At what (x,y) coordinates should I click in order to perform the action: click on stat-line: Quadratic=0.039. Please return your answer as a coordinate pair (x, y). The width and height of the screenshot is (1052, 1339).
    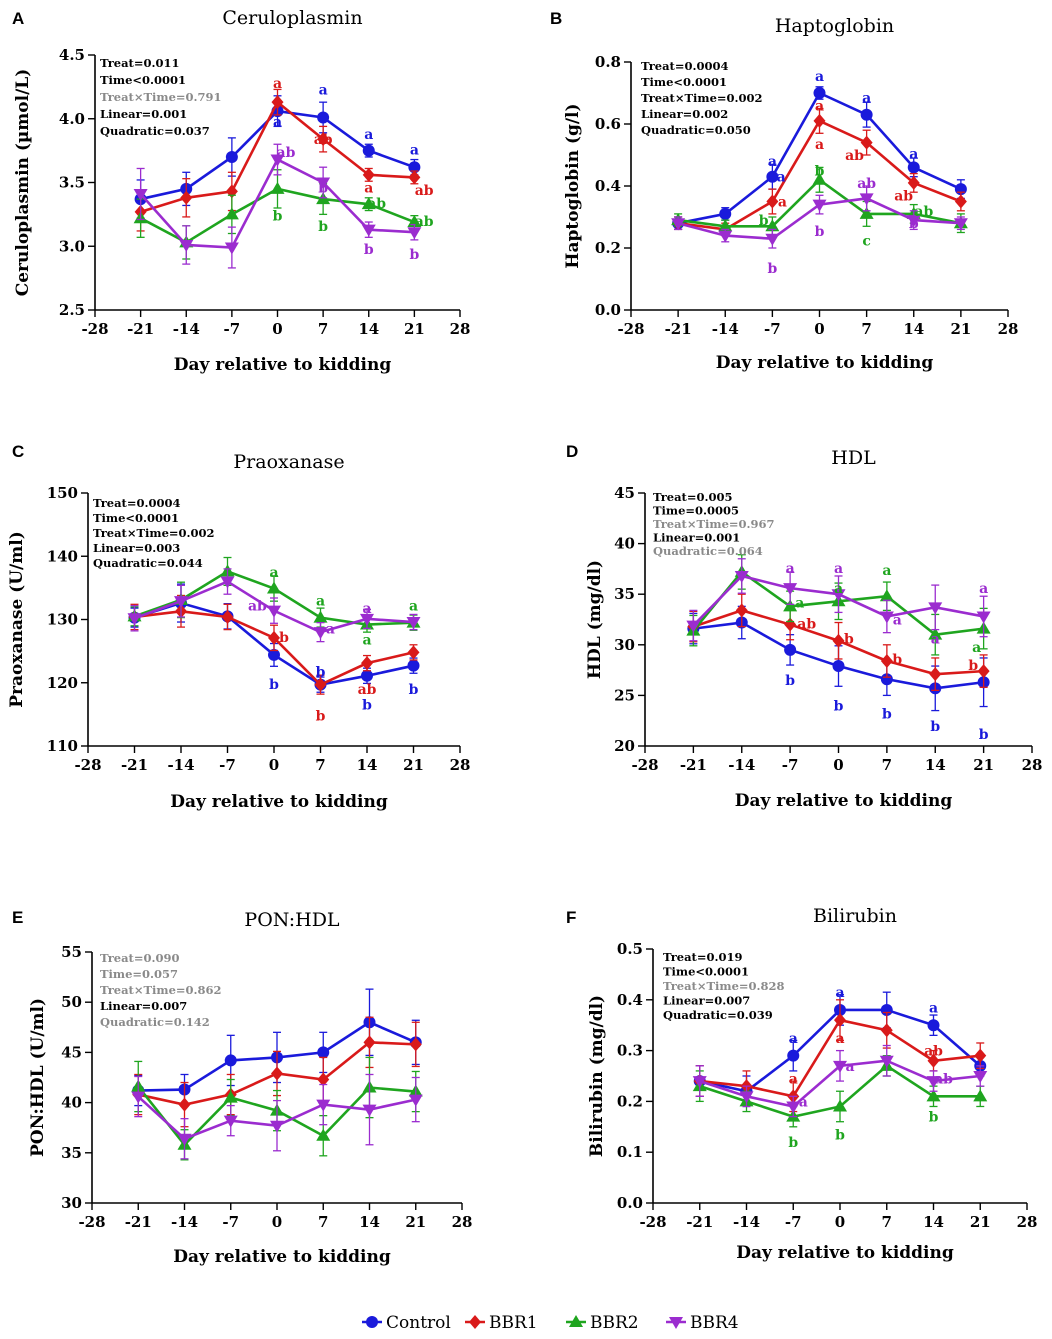
    Looking at the image, I should click on (718, 1015).